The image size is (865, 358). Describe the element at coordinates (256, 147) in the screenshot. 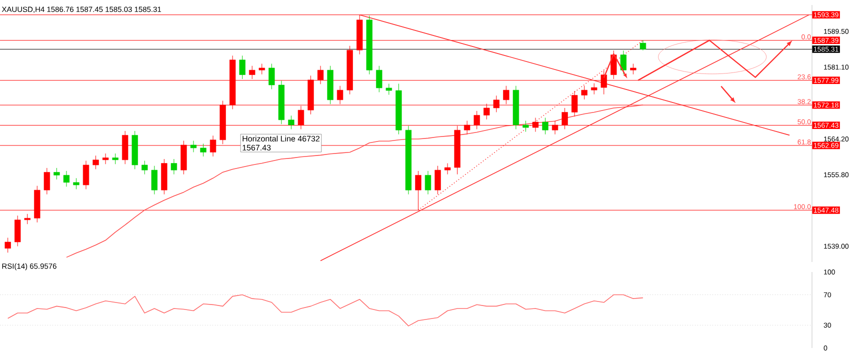

I see `annotation: 1567.43` at that location.